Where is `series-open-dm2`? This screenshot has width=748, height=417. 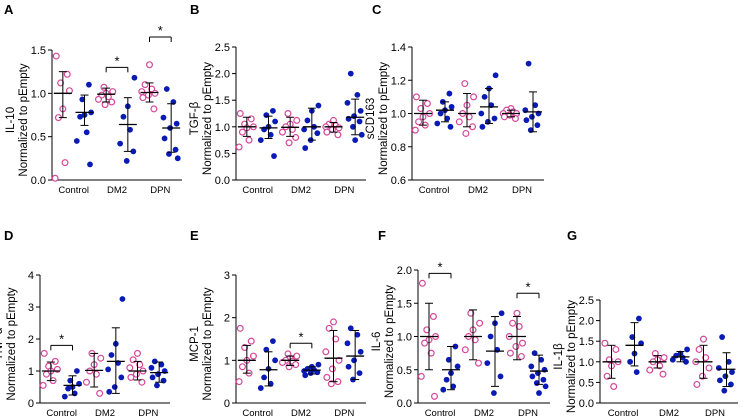 series-open-dm2 is located at coordinates (289, 128).